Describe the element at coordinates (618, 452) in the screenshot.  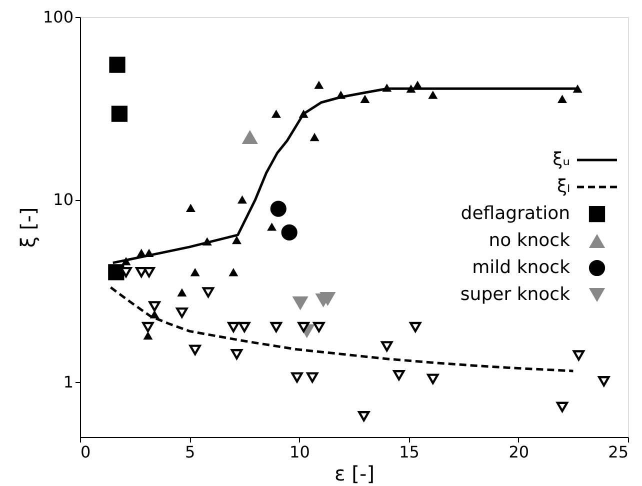
I see `x-tick-label: 25` at that location.